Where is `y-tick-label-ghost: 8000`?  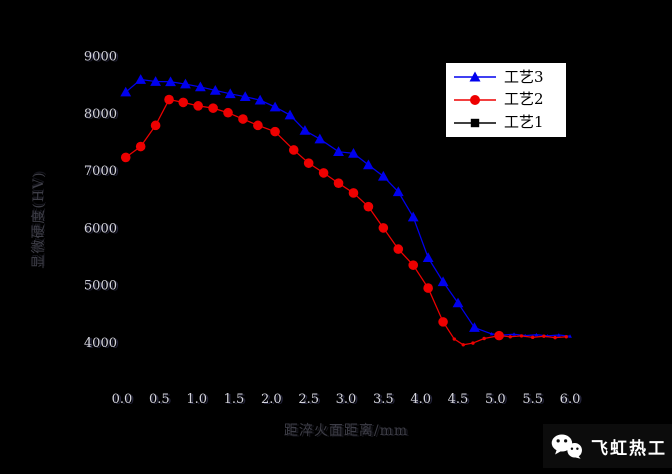 y-tick-label-ghost: 8000 is located at coordinates (102, 115).